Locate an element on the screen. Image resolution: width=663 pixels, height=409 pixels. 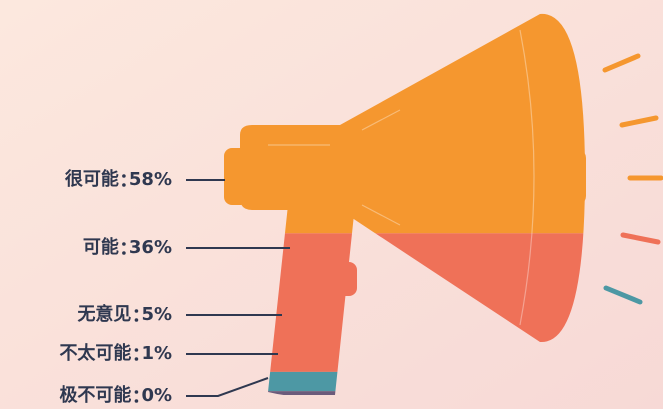
value-label: 0% is located at coordinates (156, 395).